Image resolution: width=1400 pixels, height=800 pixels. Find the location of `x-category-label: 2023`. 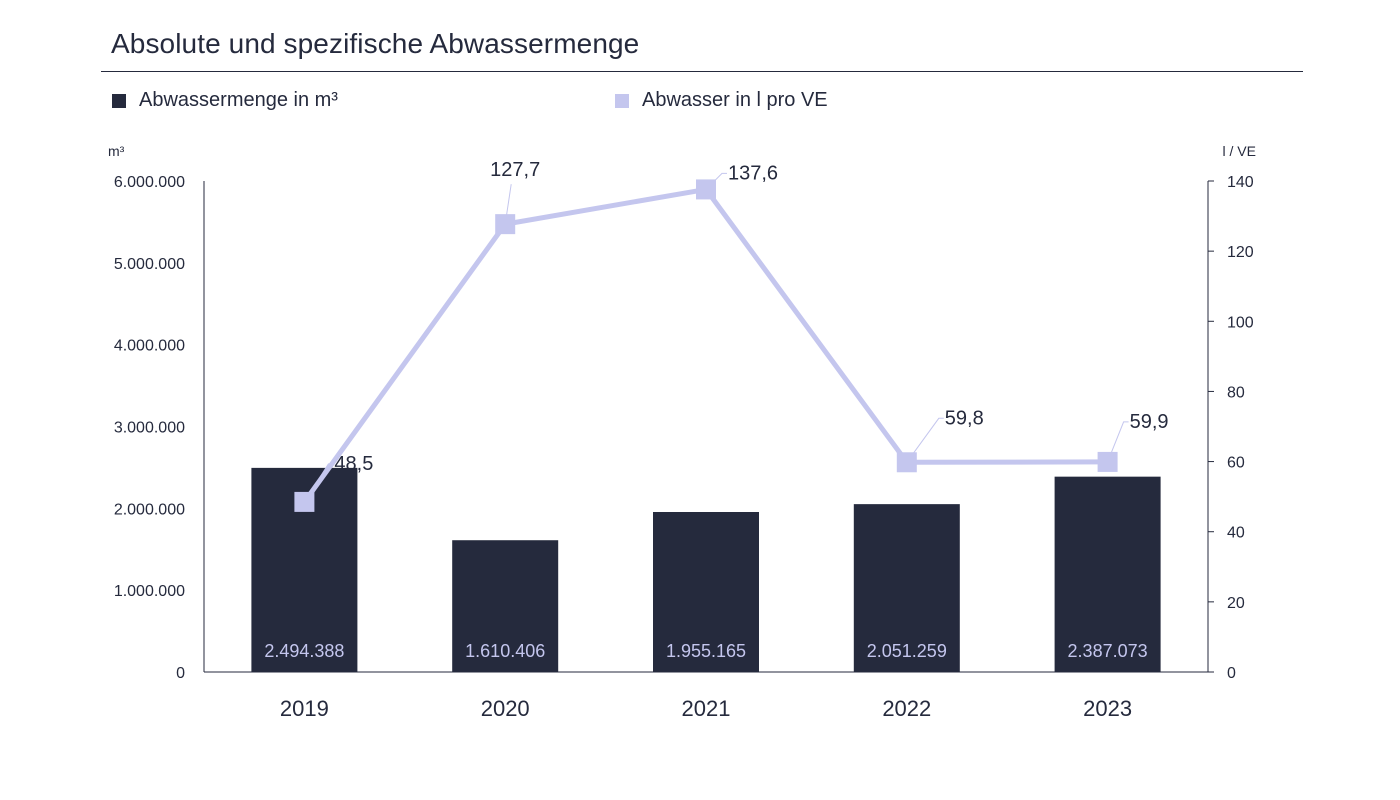

x-category-label: 2023 is located at coordinates (1107, 708).